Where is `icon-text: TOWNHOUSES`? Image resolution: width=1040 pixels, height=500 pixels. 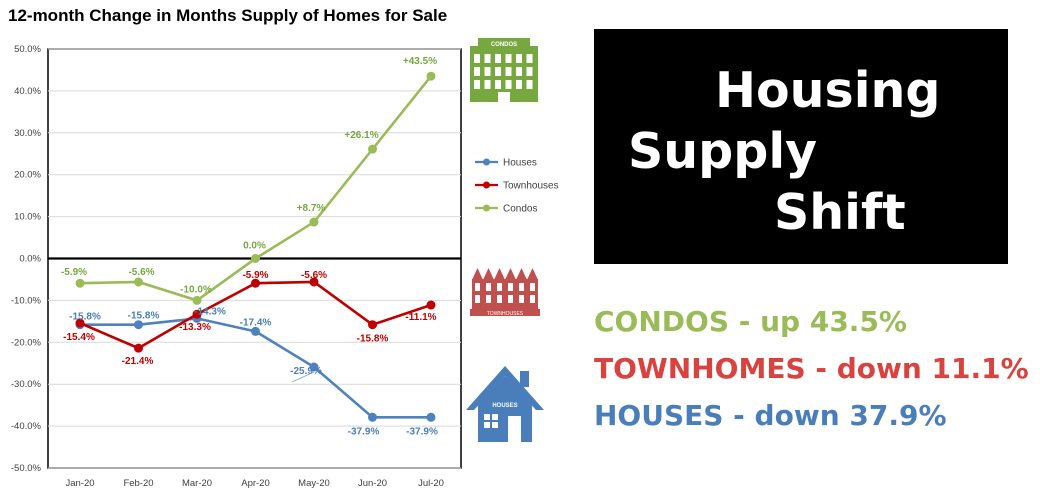
icon-text: TOWNHOUSES is located at coordinates (505, 314).